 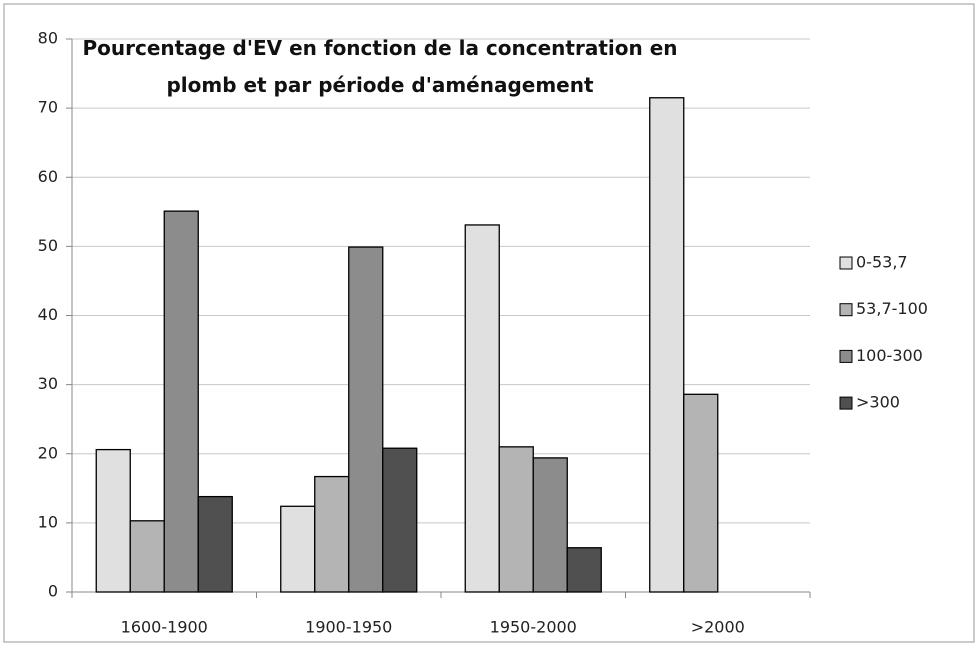 What do you see at coordinates (48, 383) in the screenshot?
I see `y-tick-label: 30` at bounding box center [48, 383].